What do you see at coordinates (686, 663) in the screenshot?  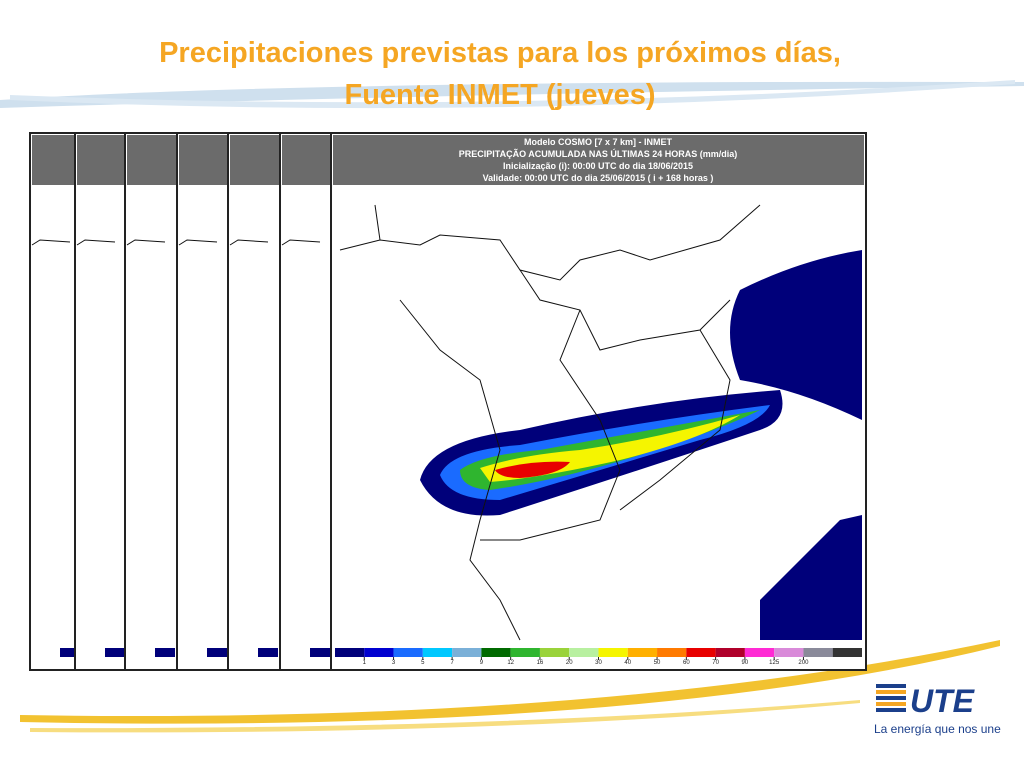 I see `colorbar-label: 60` at bounding box center [686, 663].